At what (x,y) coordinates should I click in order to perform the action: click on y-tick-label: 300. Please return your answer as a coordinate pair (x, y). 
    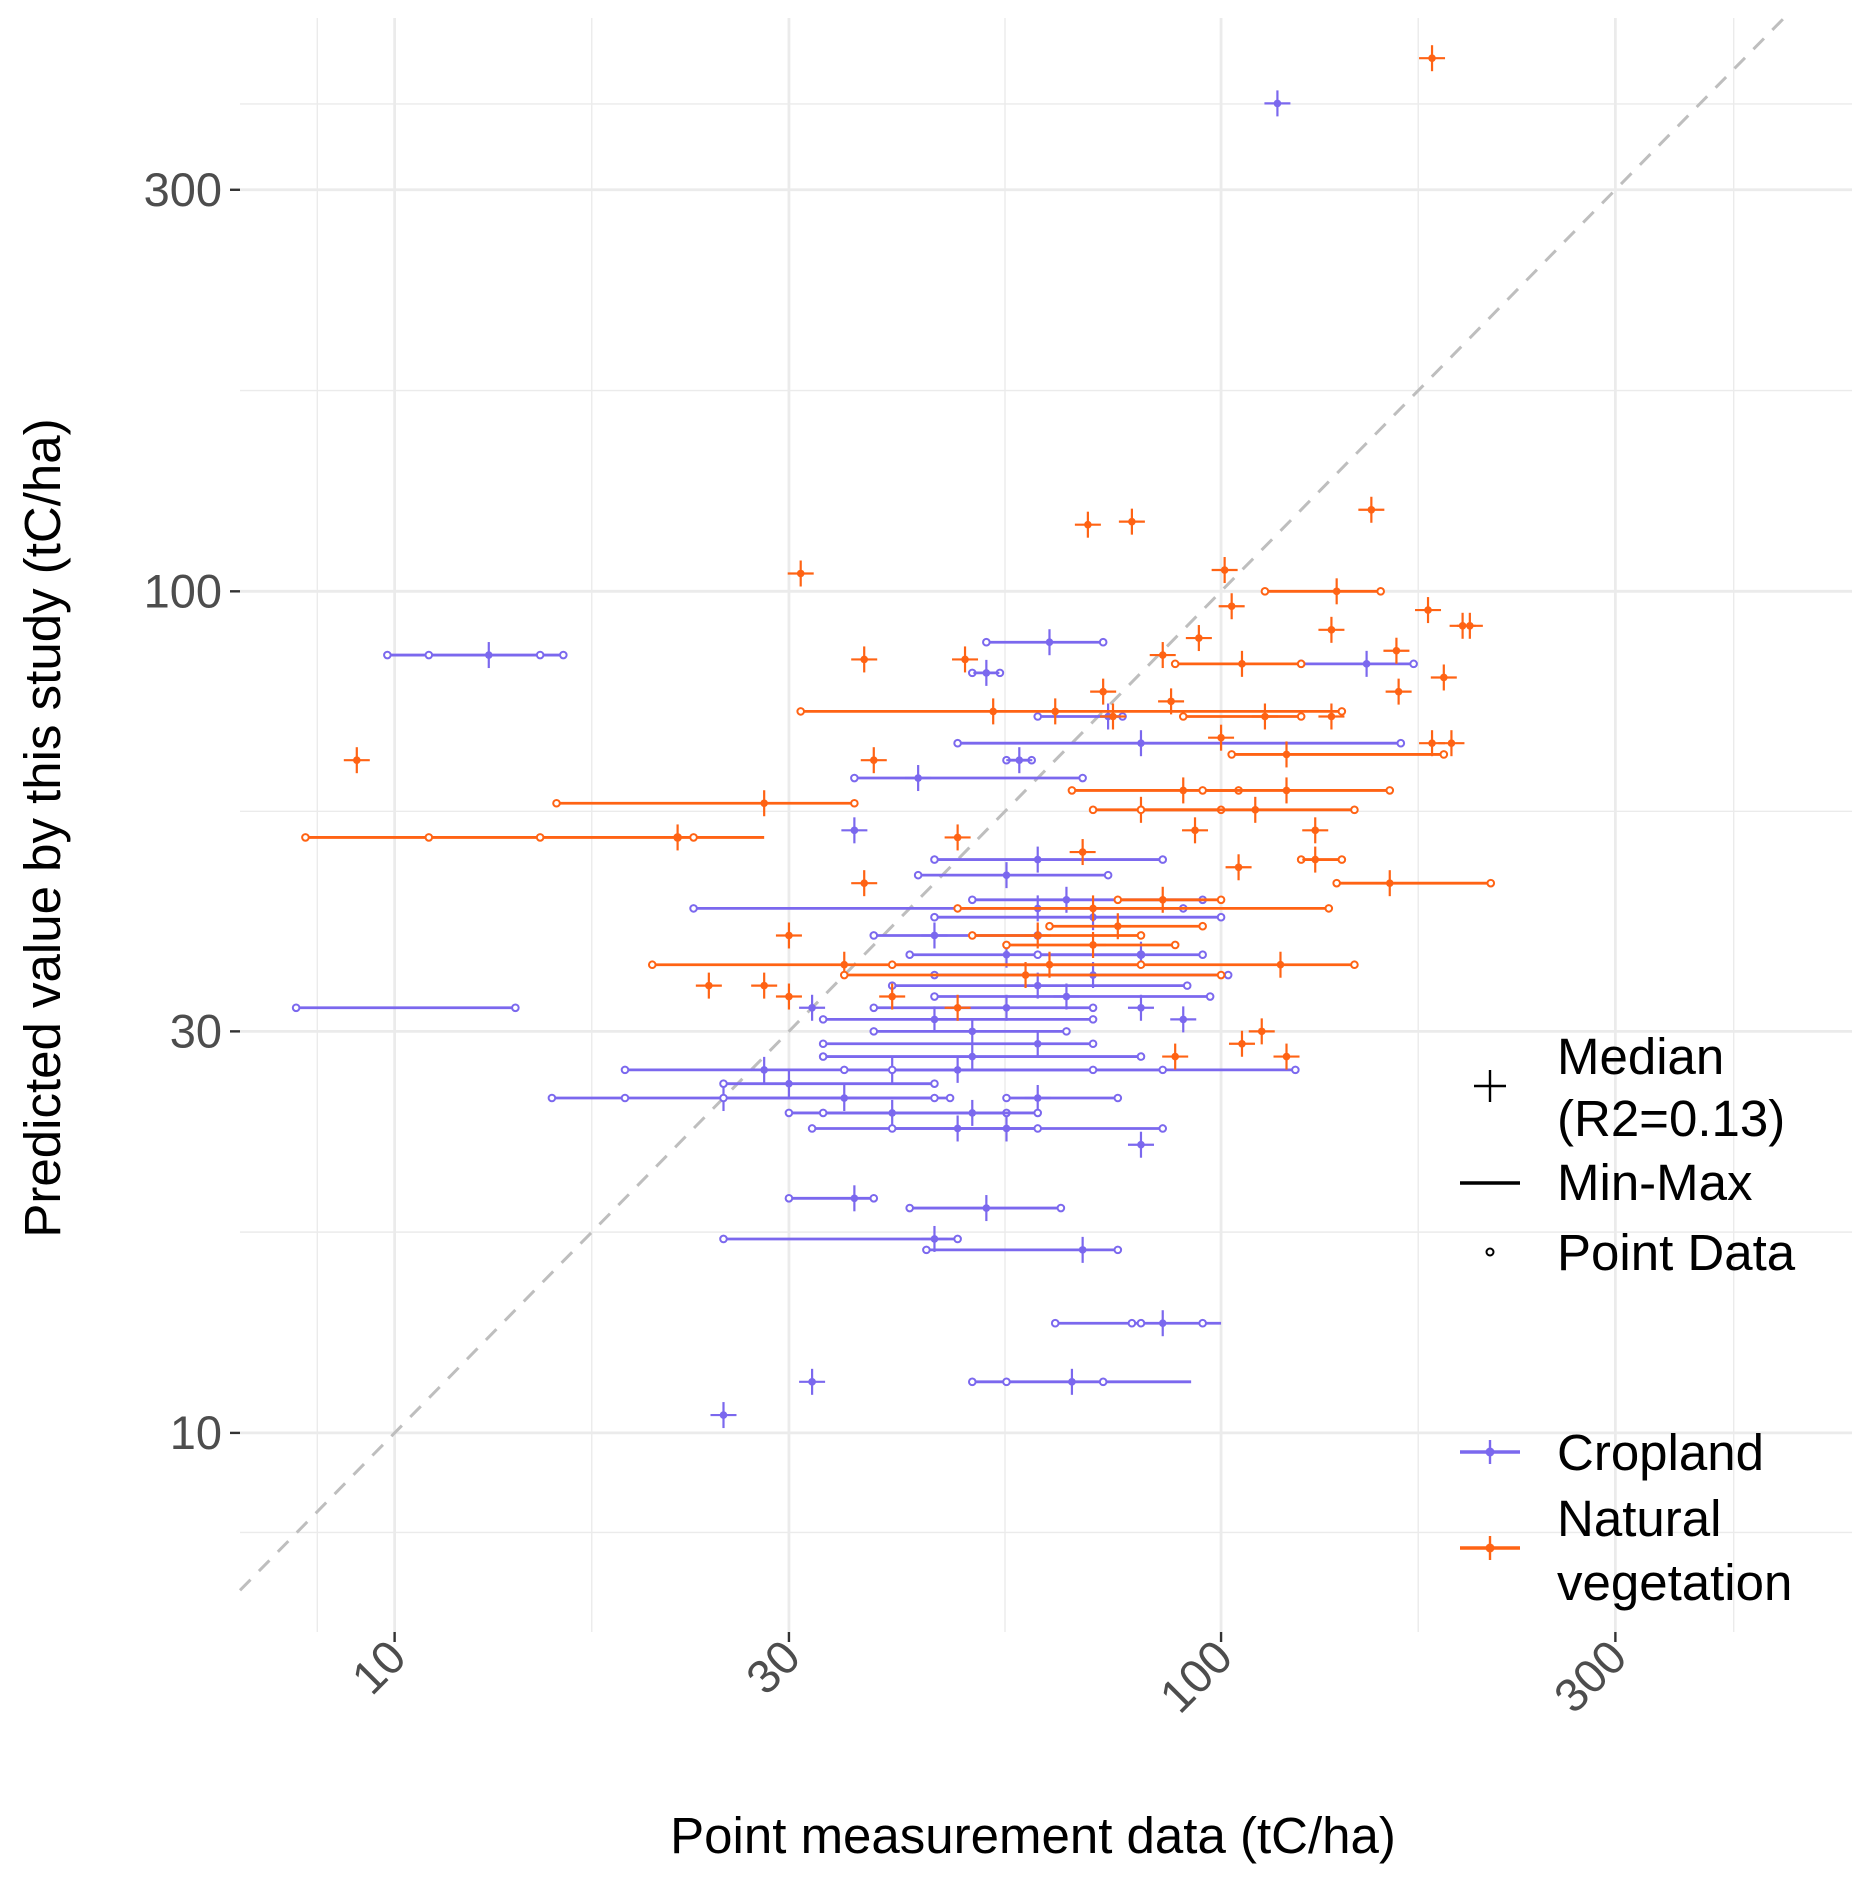
    Looking at the image, I should click on (183, 189).